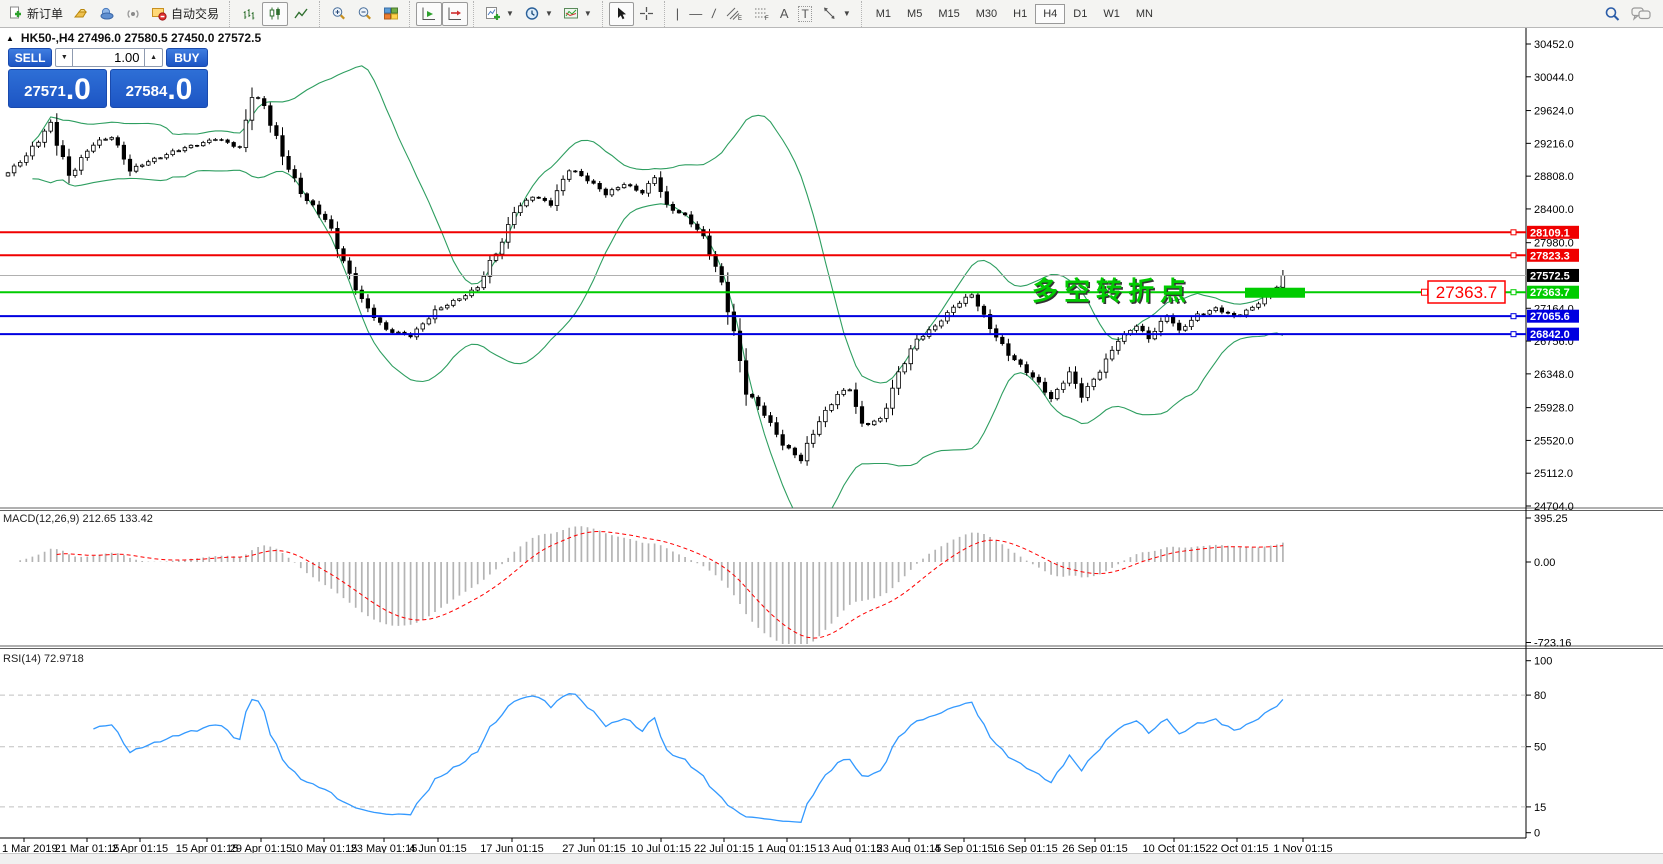  I want to click on sell-price-display: 27571.0, so click(57, 88).